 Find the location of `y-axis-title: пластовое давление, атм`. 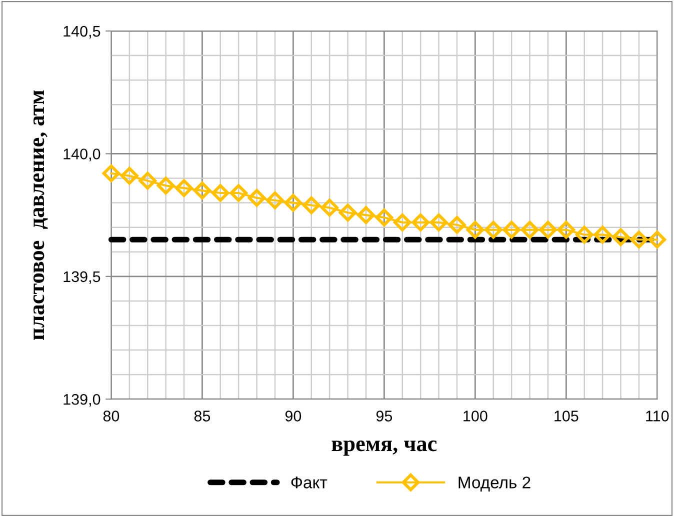

y-axis-title: пластовое давление, атм is located at coordinates (40, 215).